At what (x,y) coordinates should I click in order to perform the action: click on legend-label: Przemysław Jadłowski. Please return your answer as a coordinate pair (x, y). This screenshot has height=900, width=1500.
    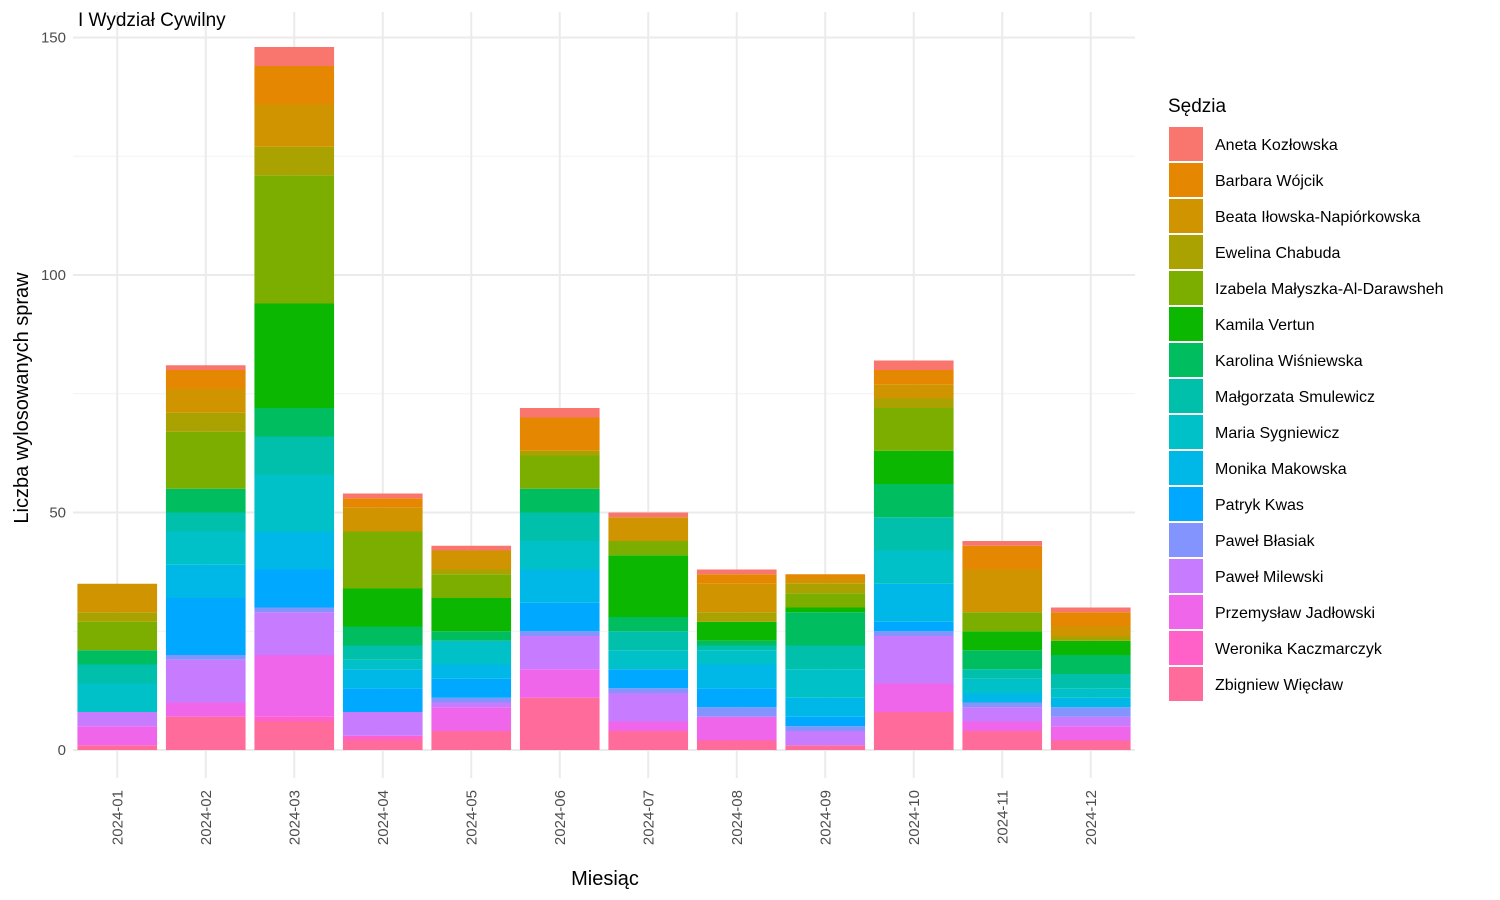
    Looking at the image, I should click on (1295, 613).